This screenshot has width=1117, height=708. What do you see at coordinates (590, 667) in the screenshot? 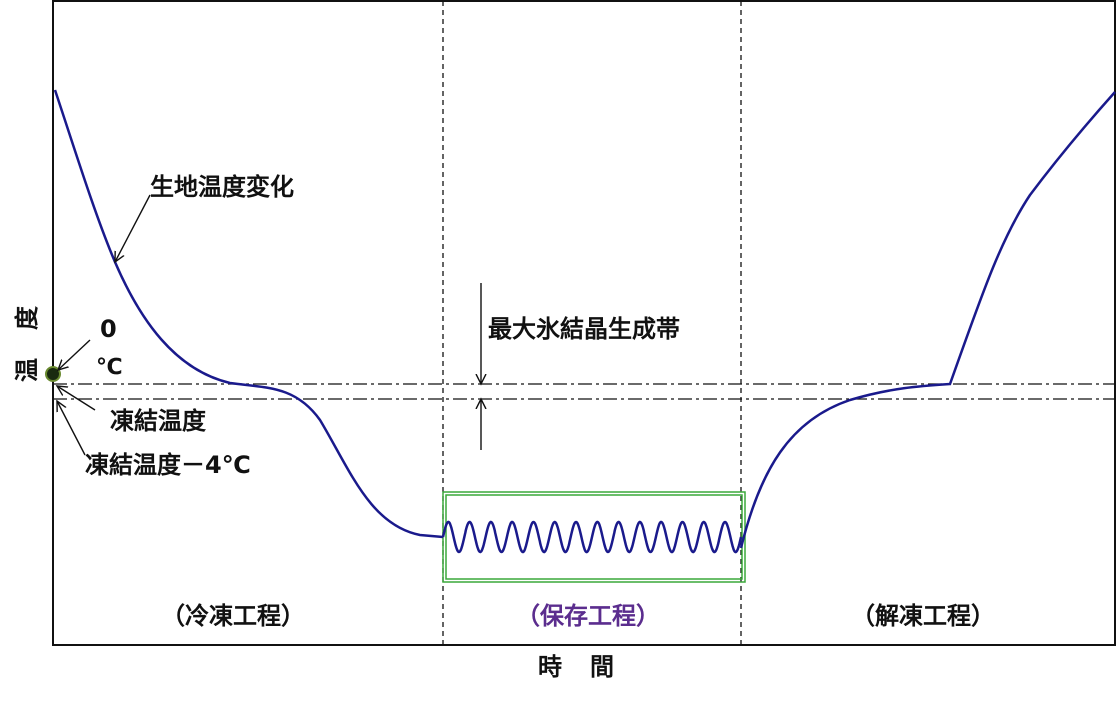
I see `x-axis-label: 時間` at bounding box center [590, 667].